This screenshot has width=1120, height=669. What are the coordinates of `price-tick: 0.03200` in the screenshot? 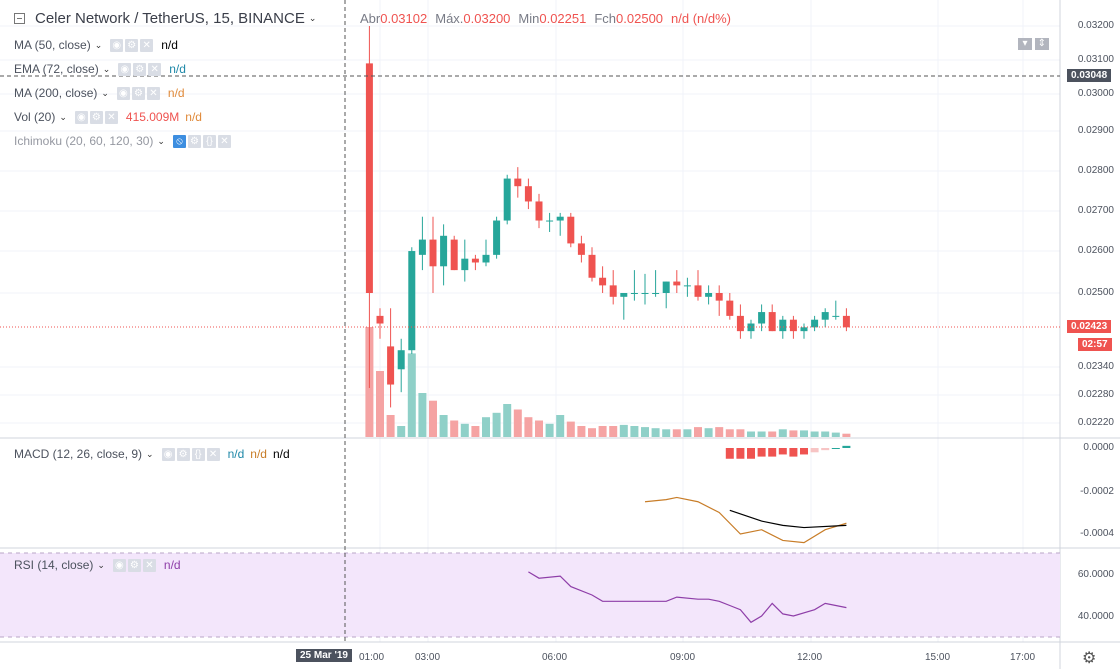 It's located at (1095, 25).